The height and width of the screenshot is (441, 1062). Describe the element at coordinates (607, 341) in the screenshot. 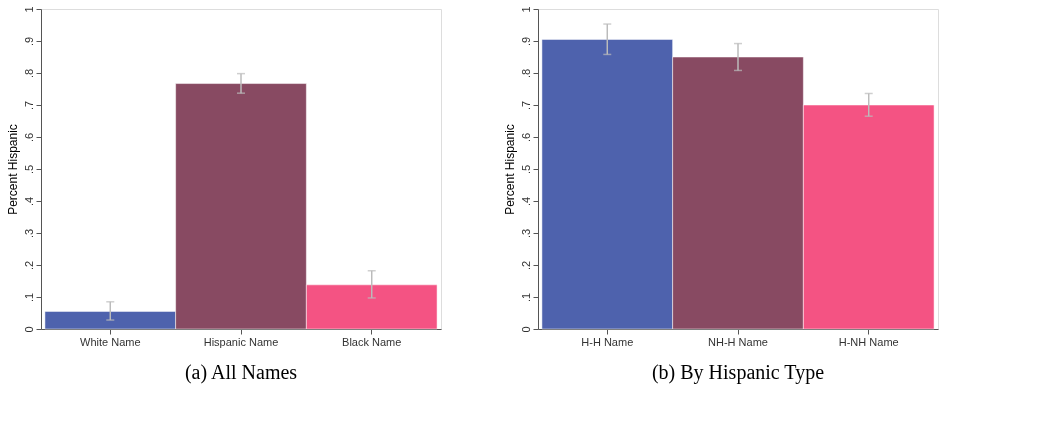

I see `x-tick-label: H-H Name` at that location.